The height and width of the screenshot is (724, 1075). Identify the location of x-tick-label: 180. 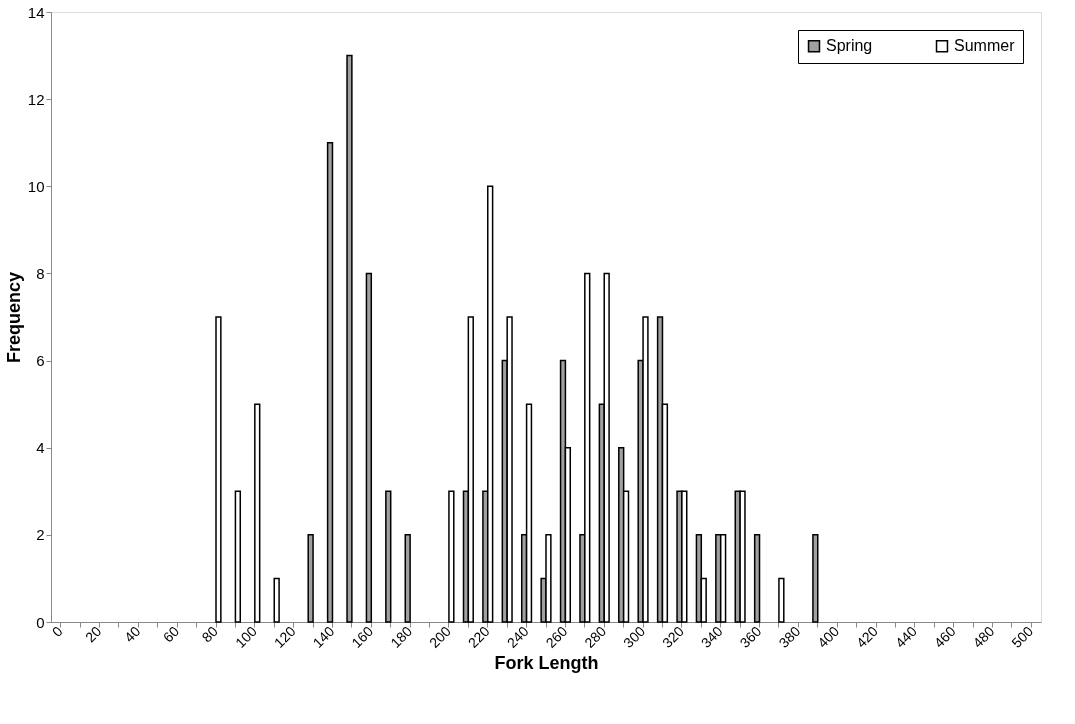
(401, 636).